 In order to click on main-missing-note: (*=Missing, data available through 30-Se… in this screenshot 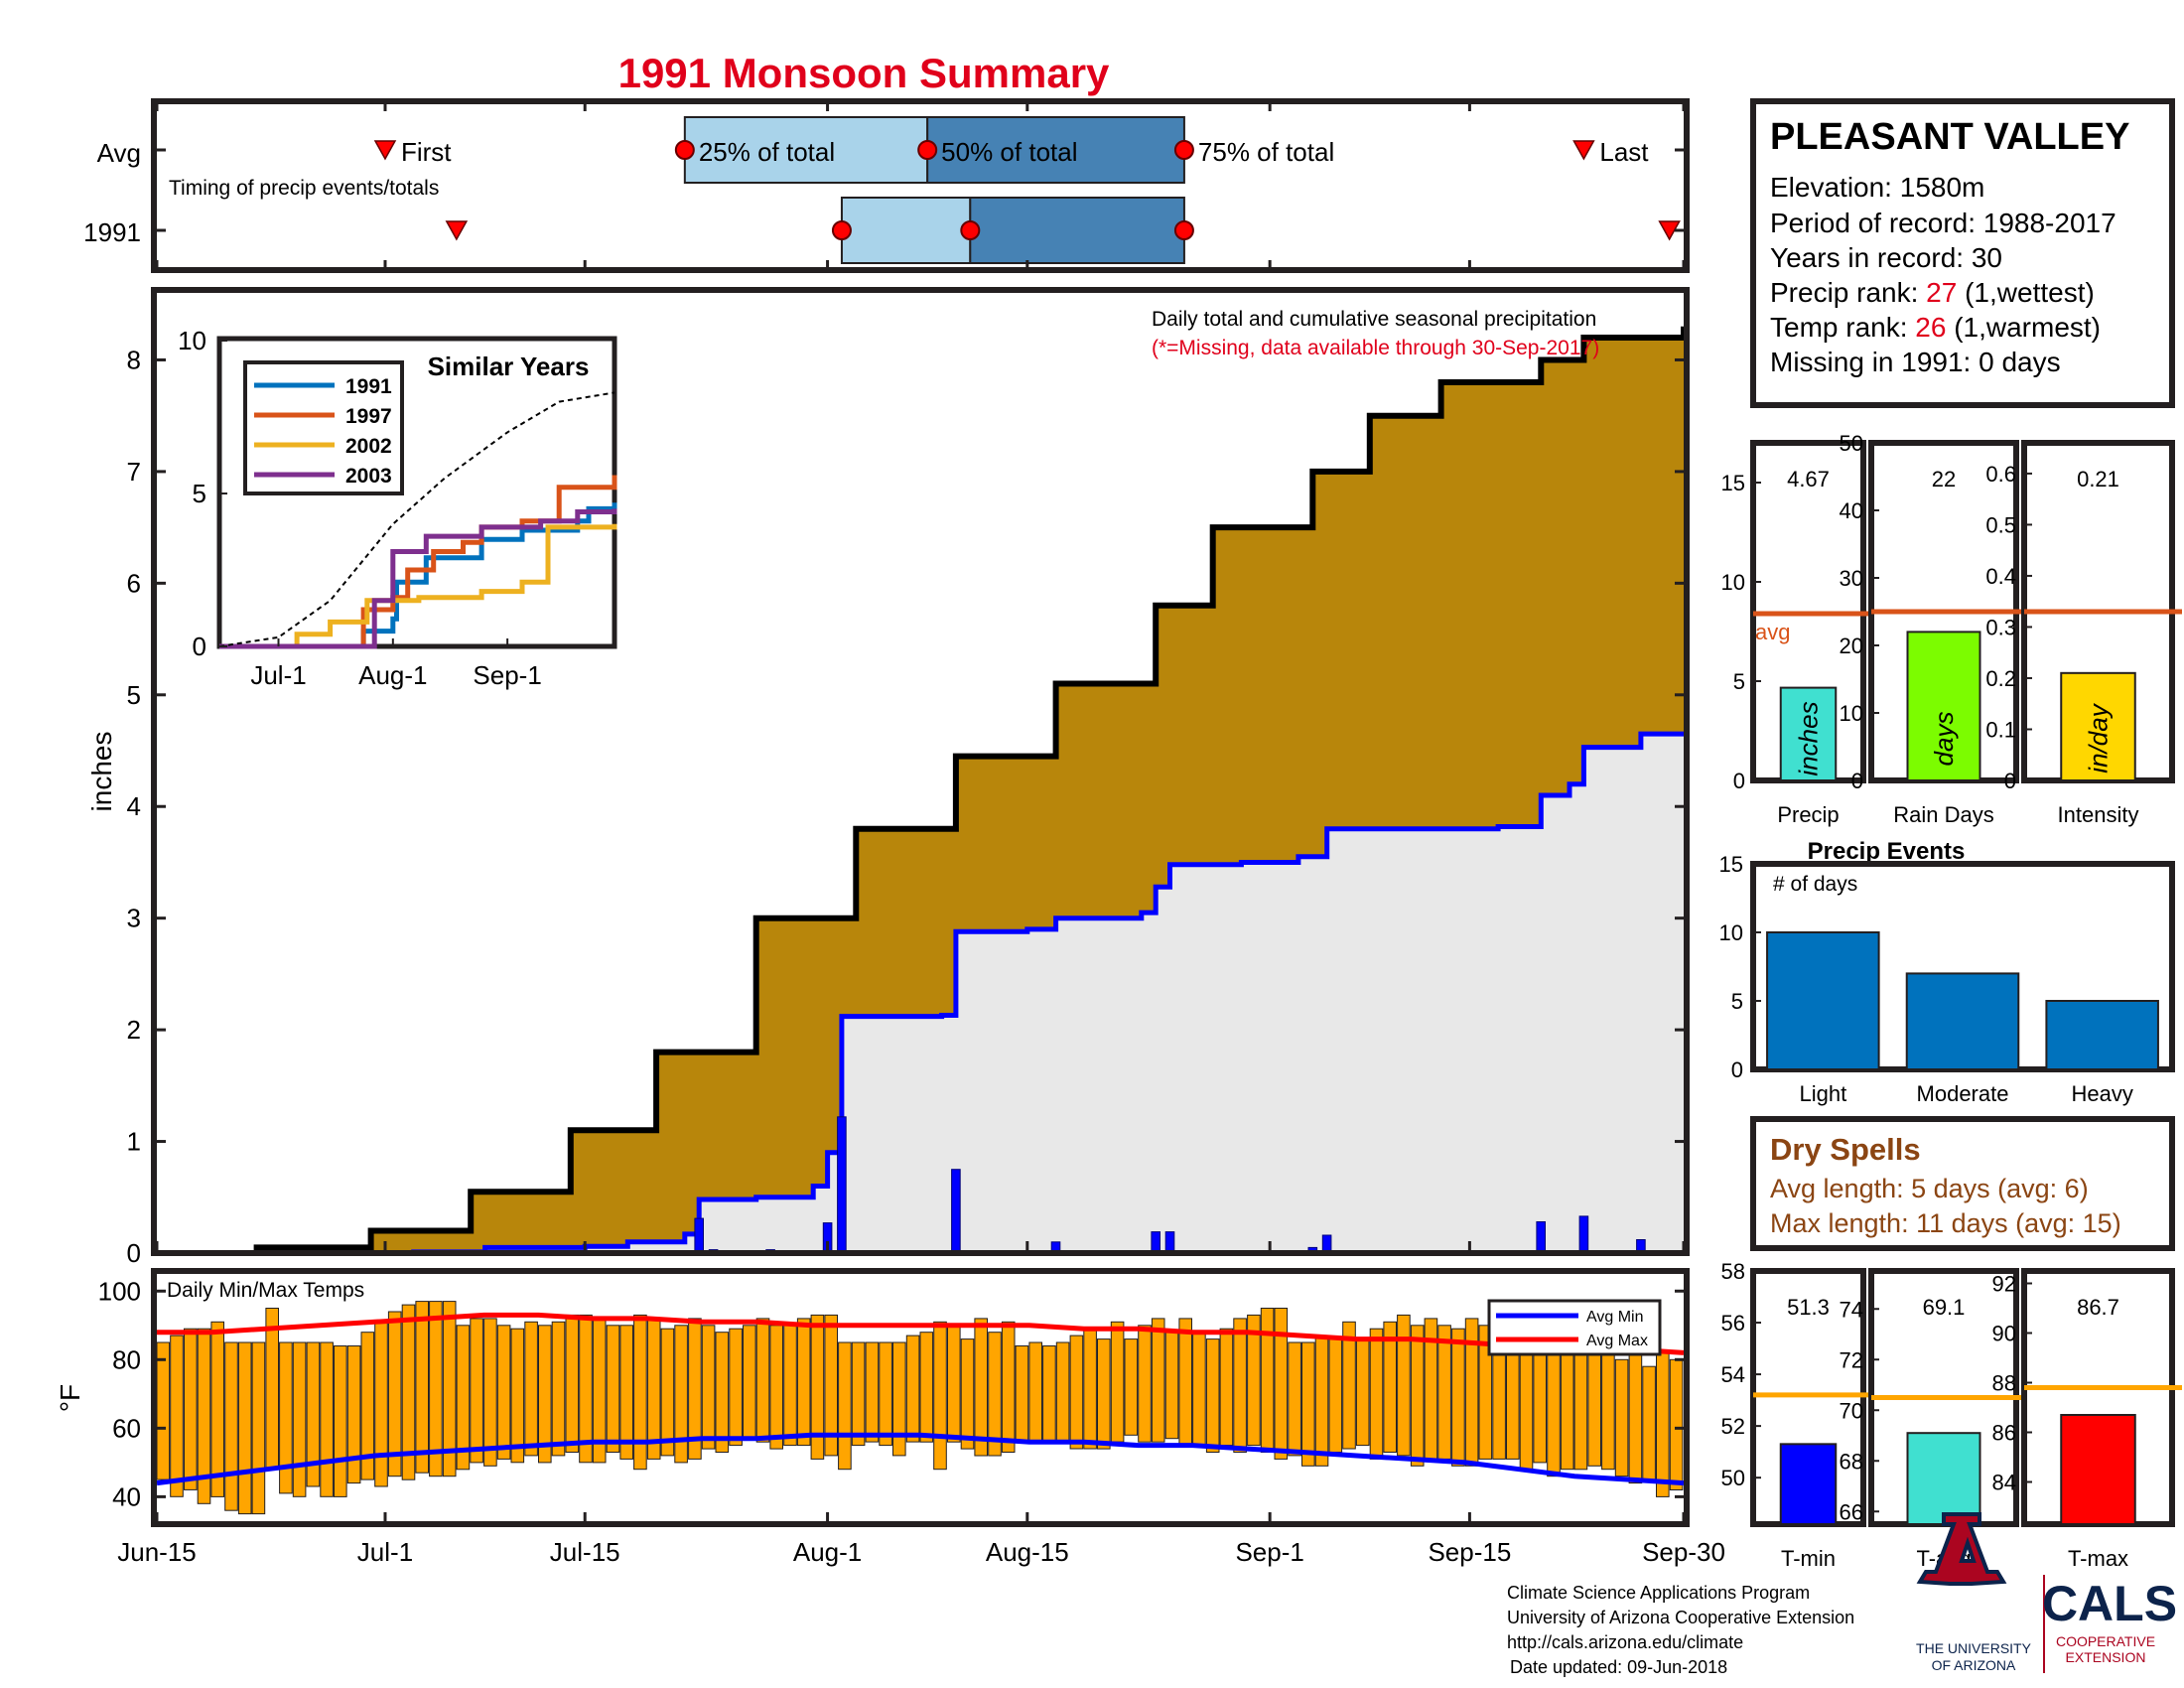, I will do `click(1375, 348)`.